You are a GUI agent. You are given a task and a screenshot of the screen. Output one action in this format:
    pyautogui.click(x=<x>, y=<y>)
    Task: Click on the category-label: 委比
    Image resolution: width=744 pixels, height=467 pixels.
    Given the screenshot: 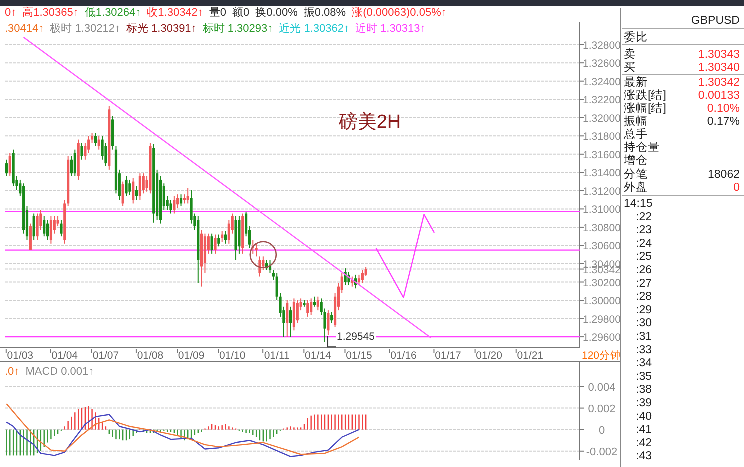 What is the action you would take?
    pyautogui.click(x=636, y=37)
    